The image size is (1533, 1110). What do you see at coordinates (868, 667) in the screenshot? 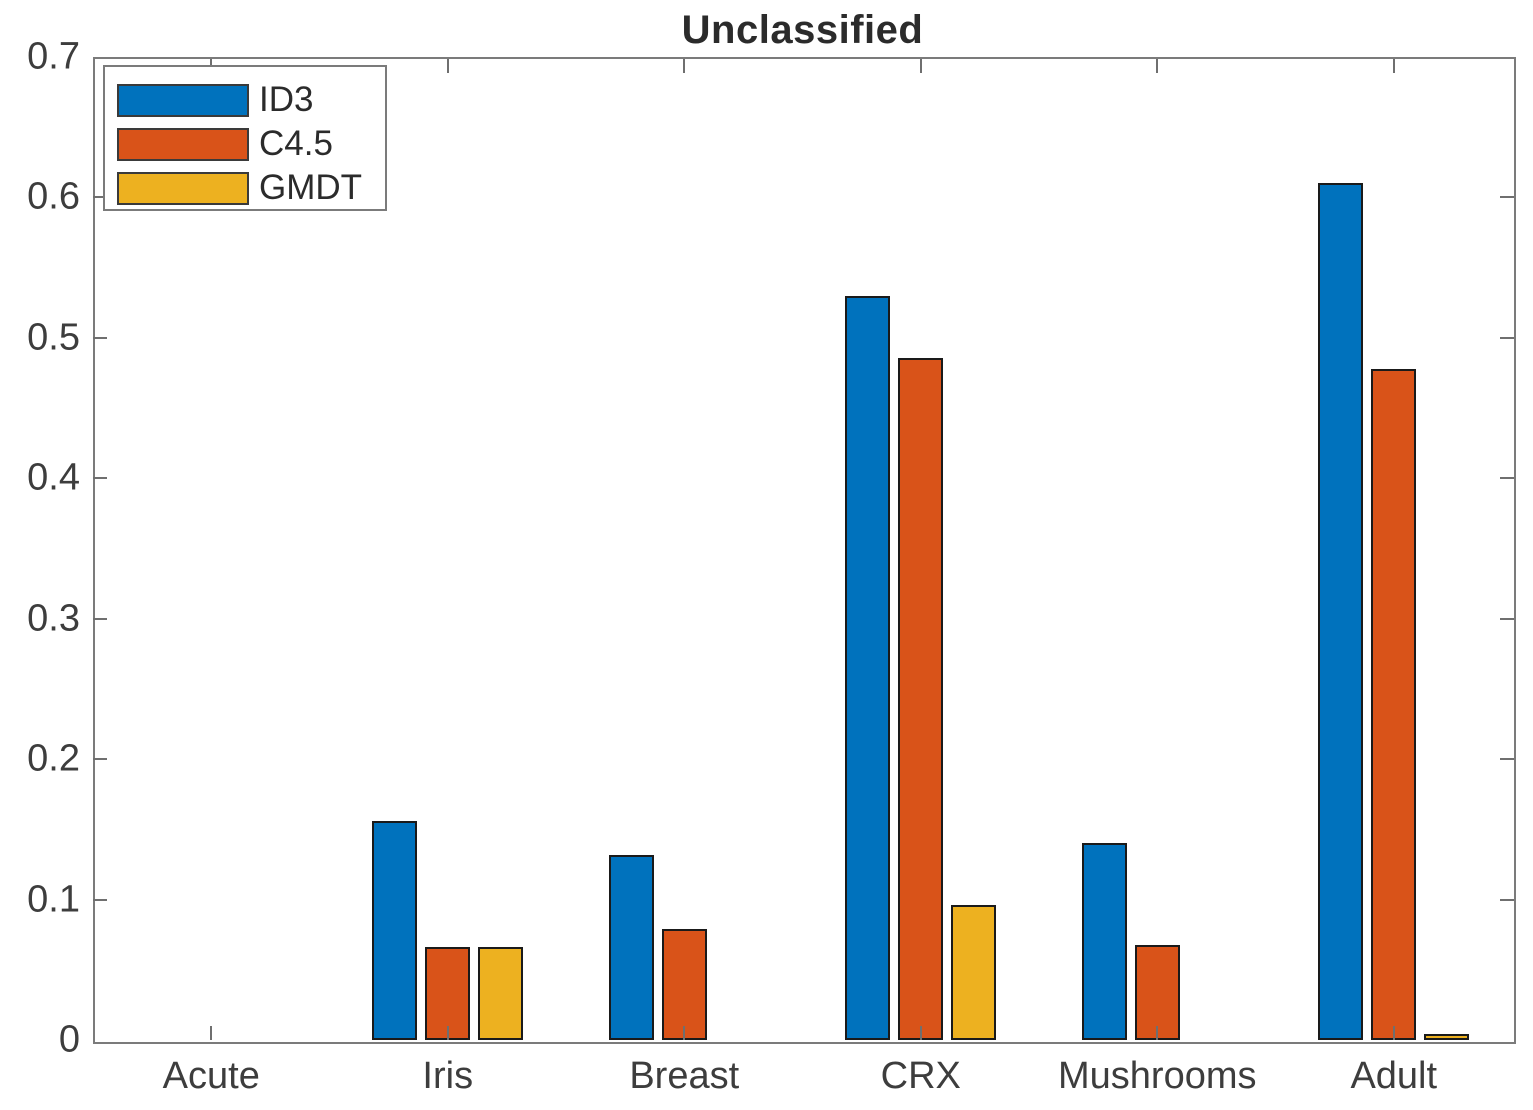
I see `bar-id3-crx` at bounding box center [868, 667].